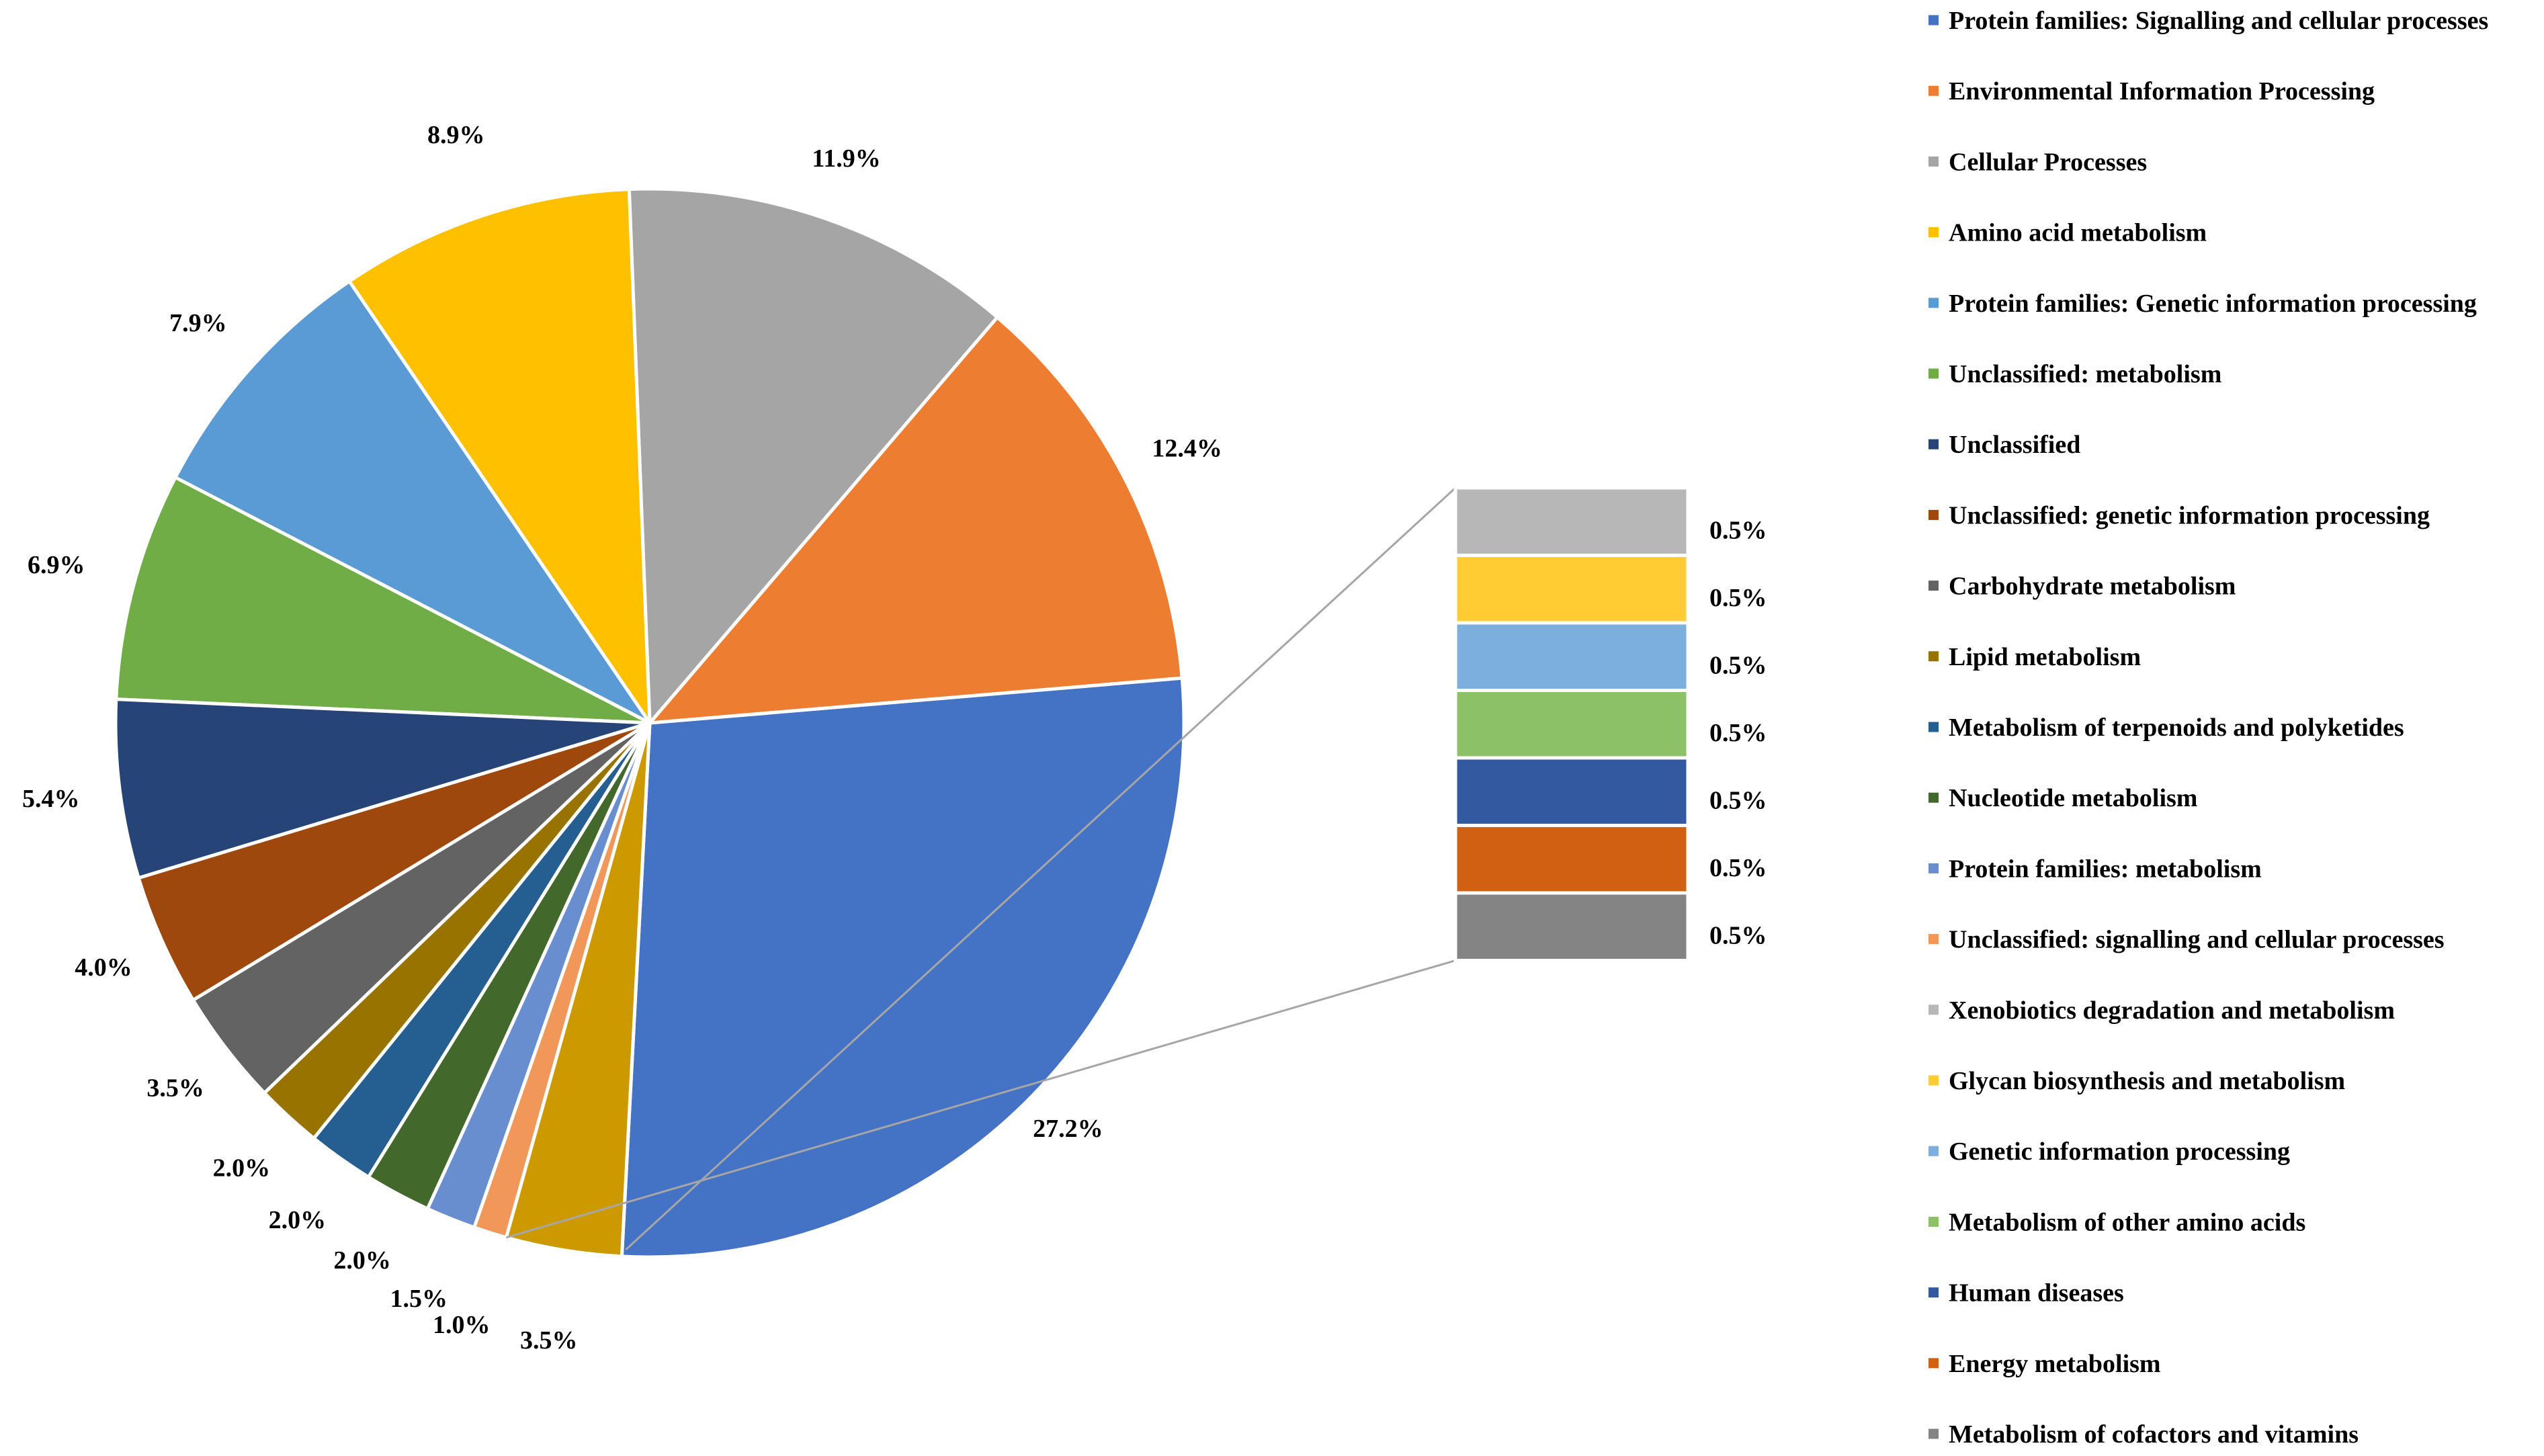  Describe the element at coordinates (462, 1325) in the screenshot. I see `pie-label-unclassified-signalling-and-cellular-processes: 1.0%` at that location.